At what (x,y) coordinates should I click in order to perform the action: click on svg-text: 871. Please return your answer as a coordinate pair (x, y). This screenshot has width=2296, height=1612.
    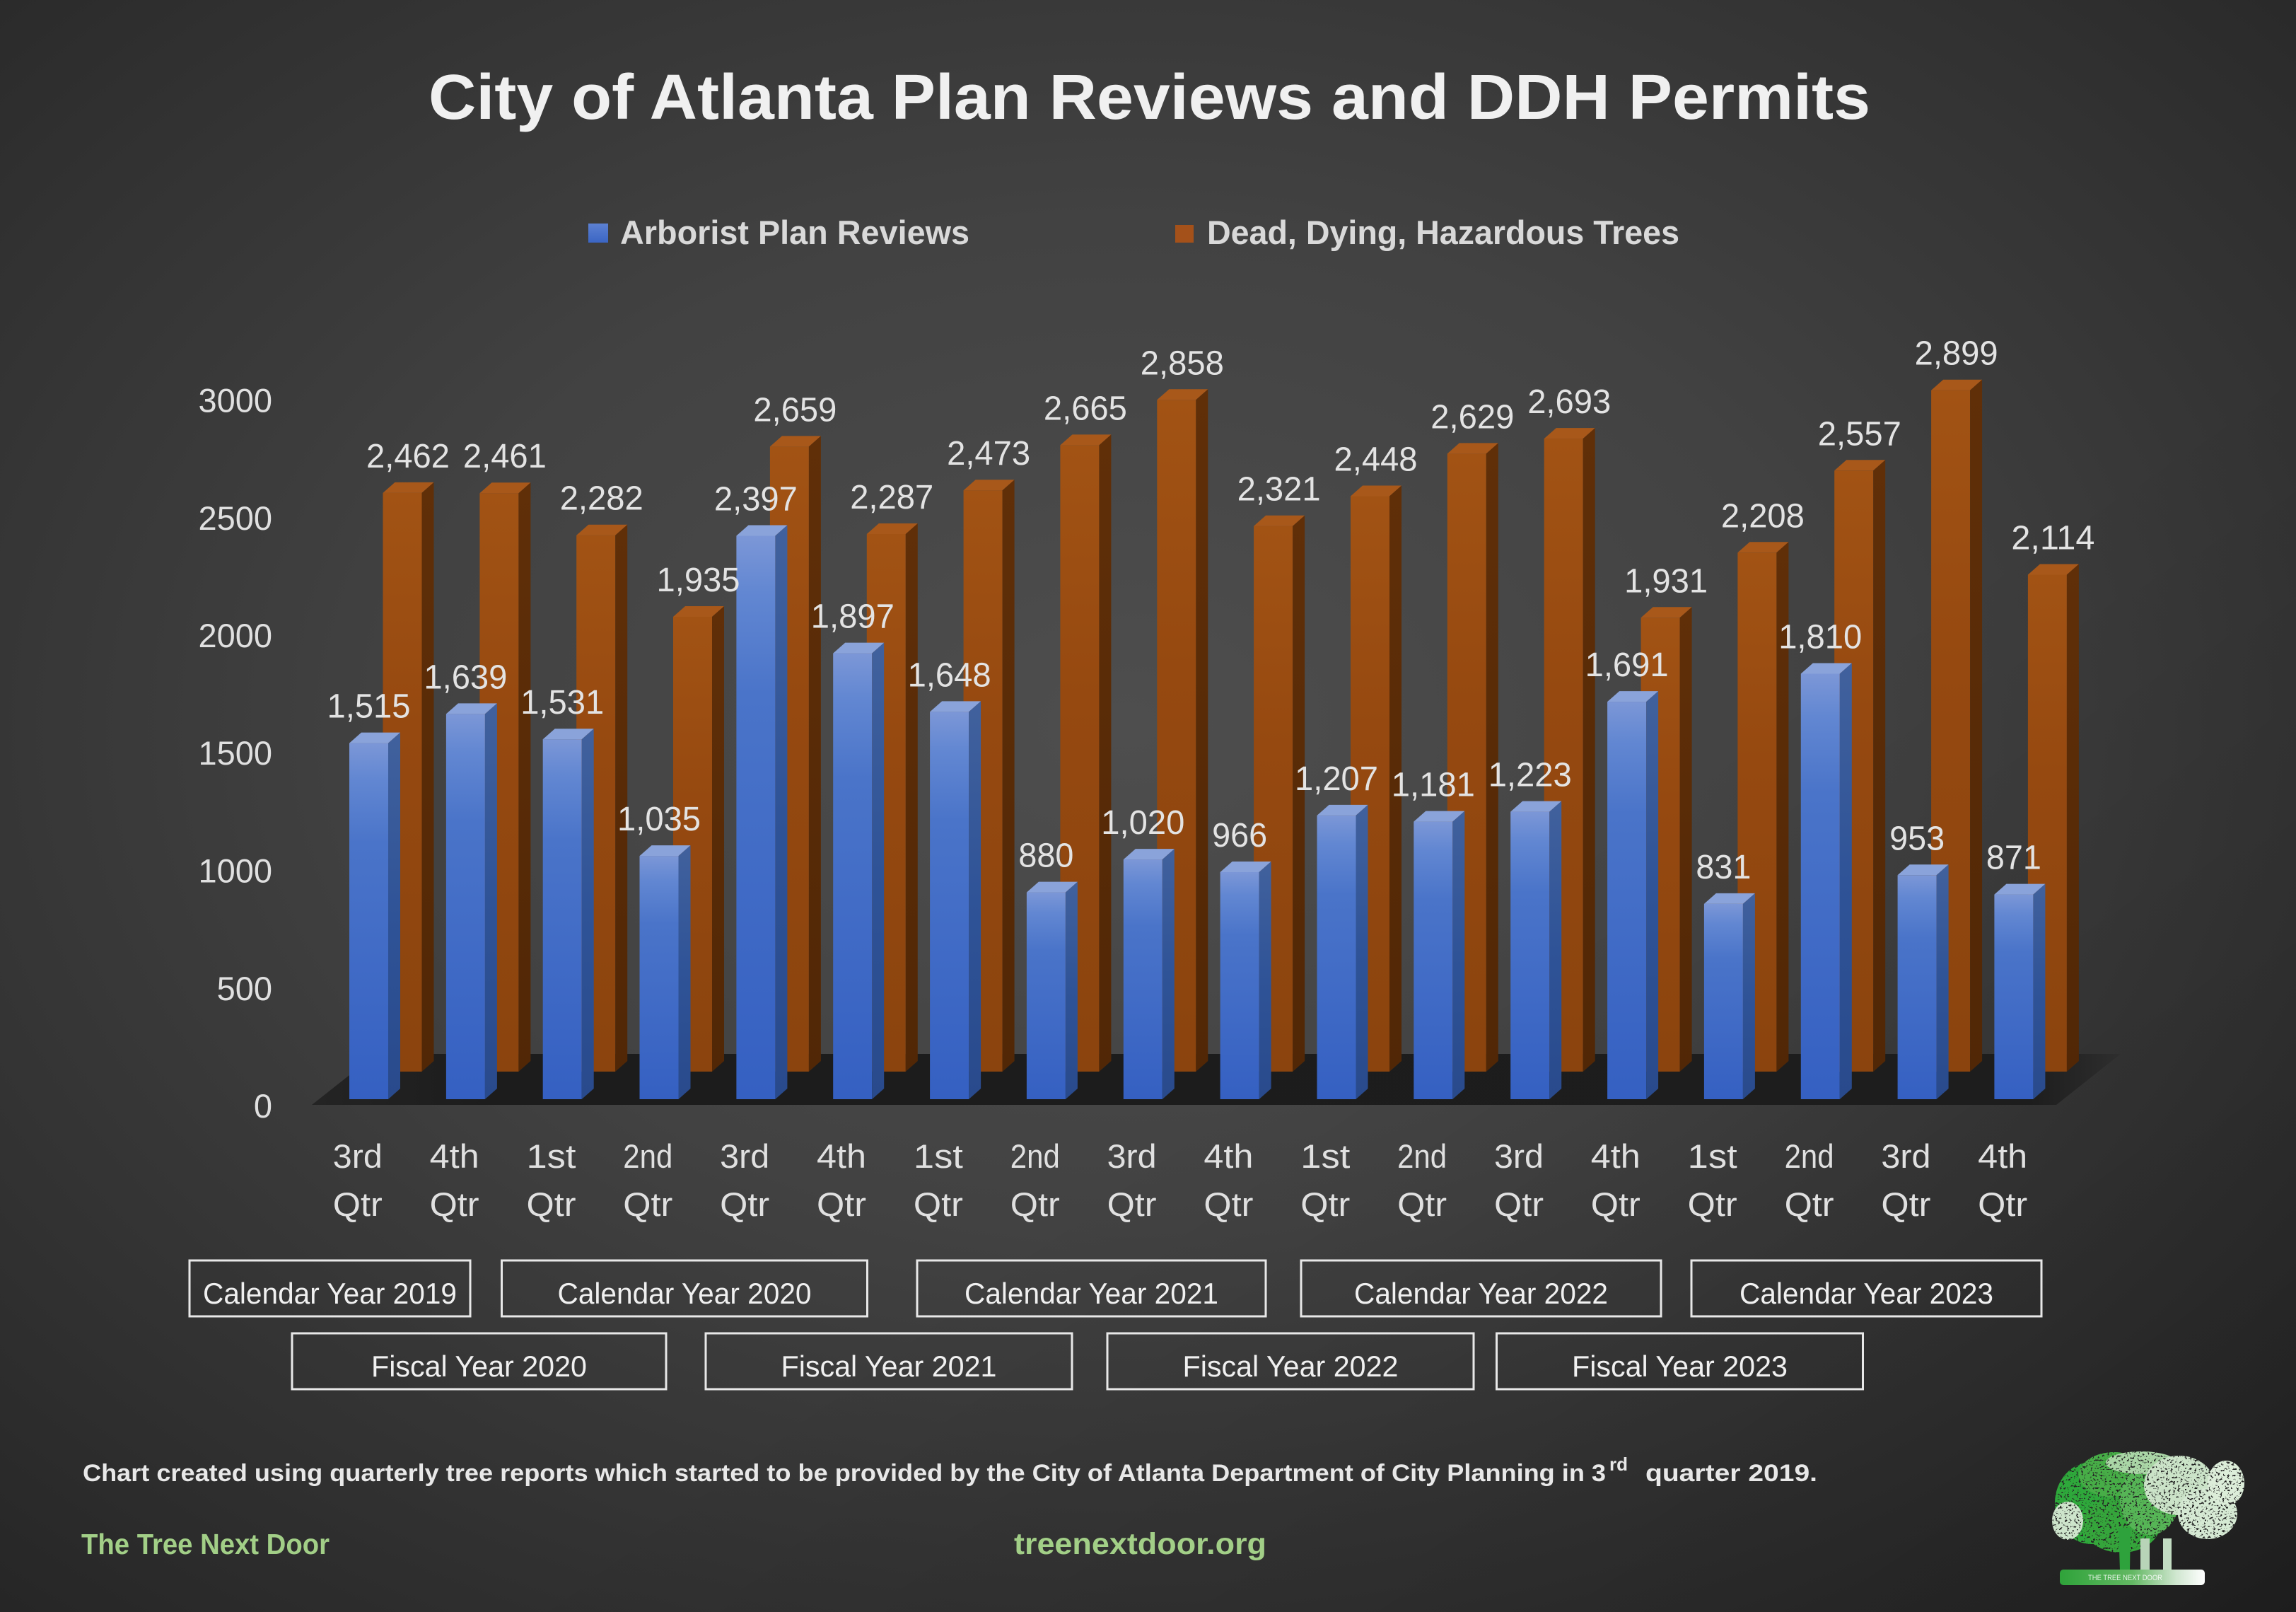
    Looking at the image, I should click on (2014, 858).